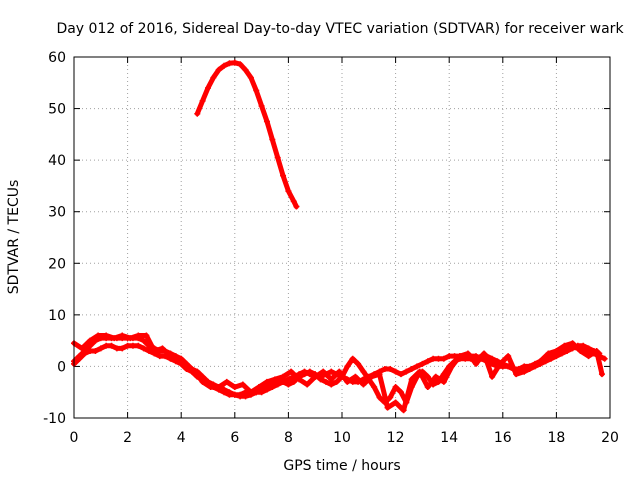 Image resolution: width=640 pixels, height=480 pixels. Describe the element at coordinates (503, 438) in the screenshot. I see `x-tick-label: 16` at that location.